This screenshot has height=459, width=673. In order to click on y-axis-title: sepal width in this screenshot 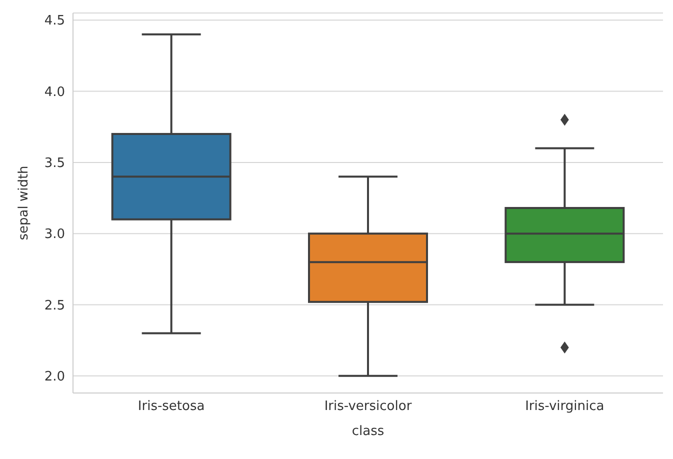, I will do `click(24, 203)`.